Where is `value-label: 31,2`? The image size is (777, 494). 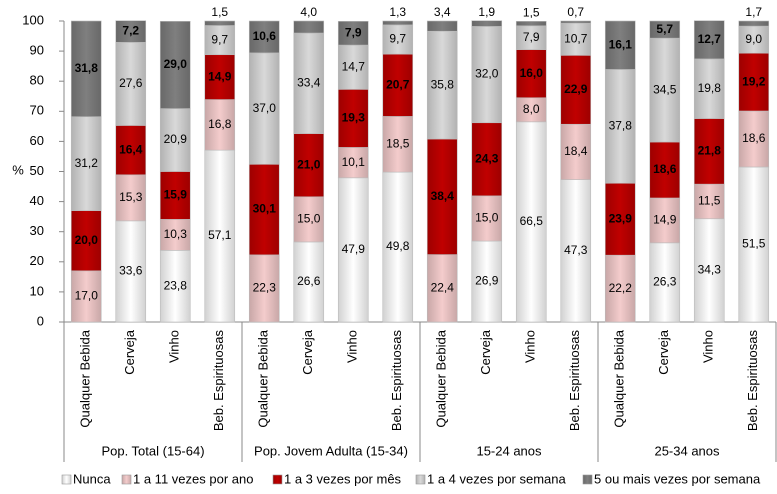 value-label: 31,2 is located at coordinates (87, 163).